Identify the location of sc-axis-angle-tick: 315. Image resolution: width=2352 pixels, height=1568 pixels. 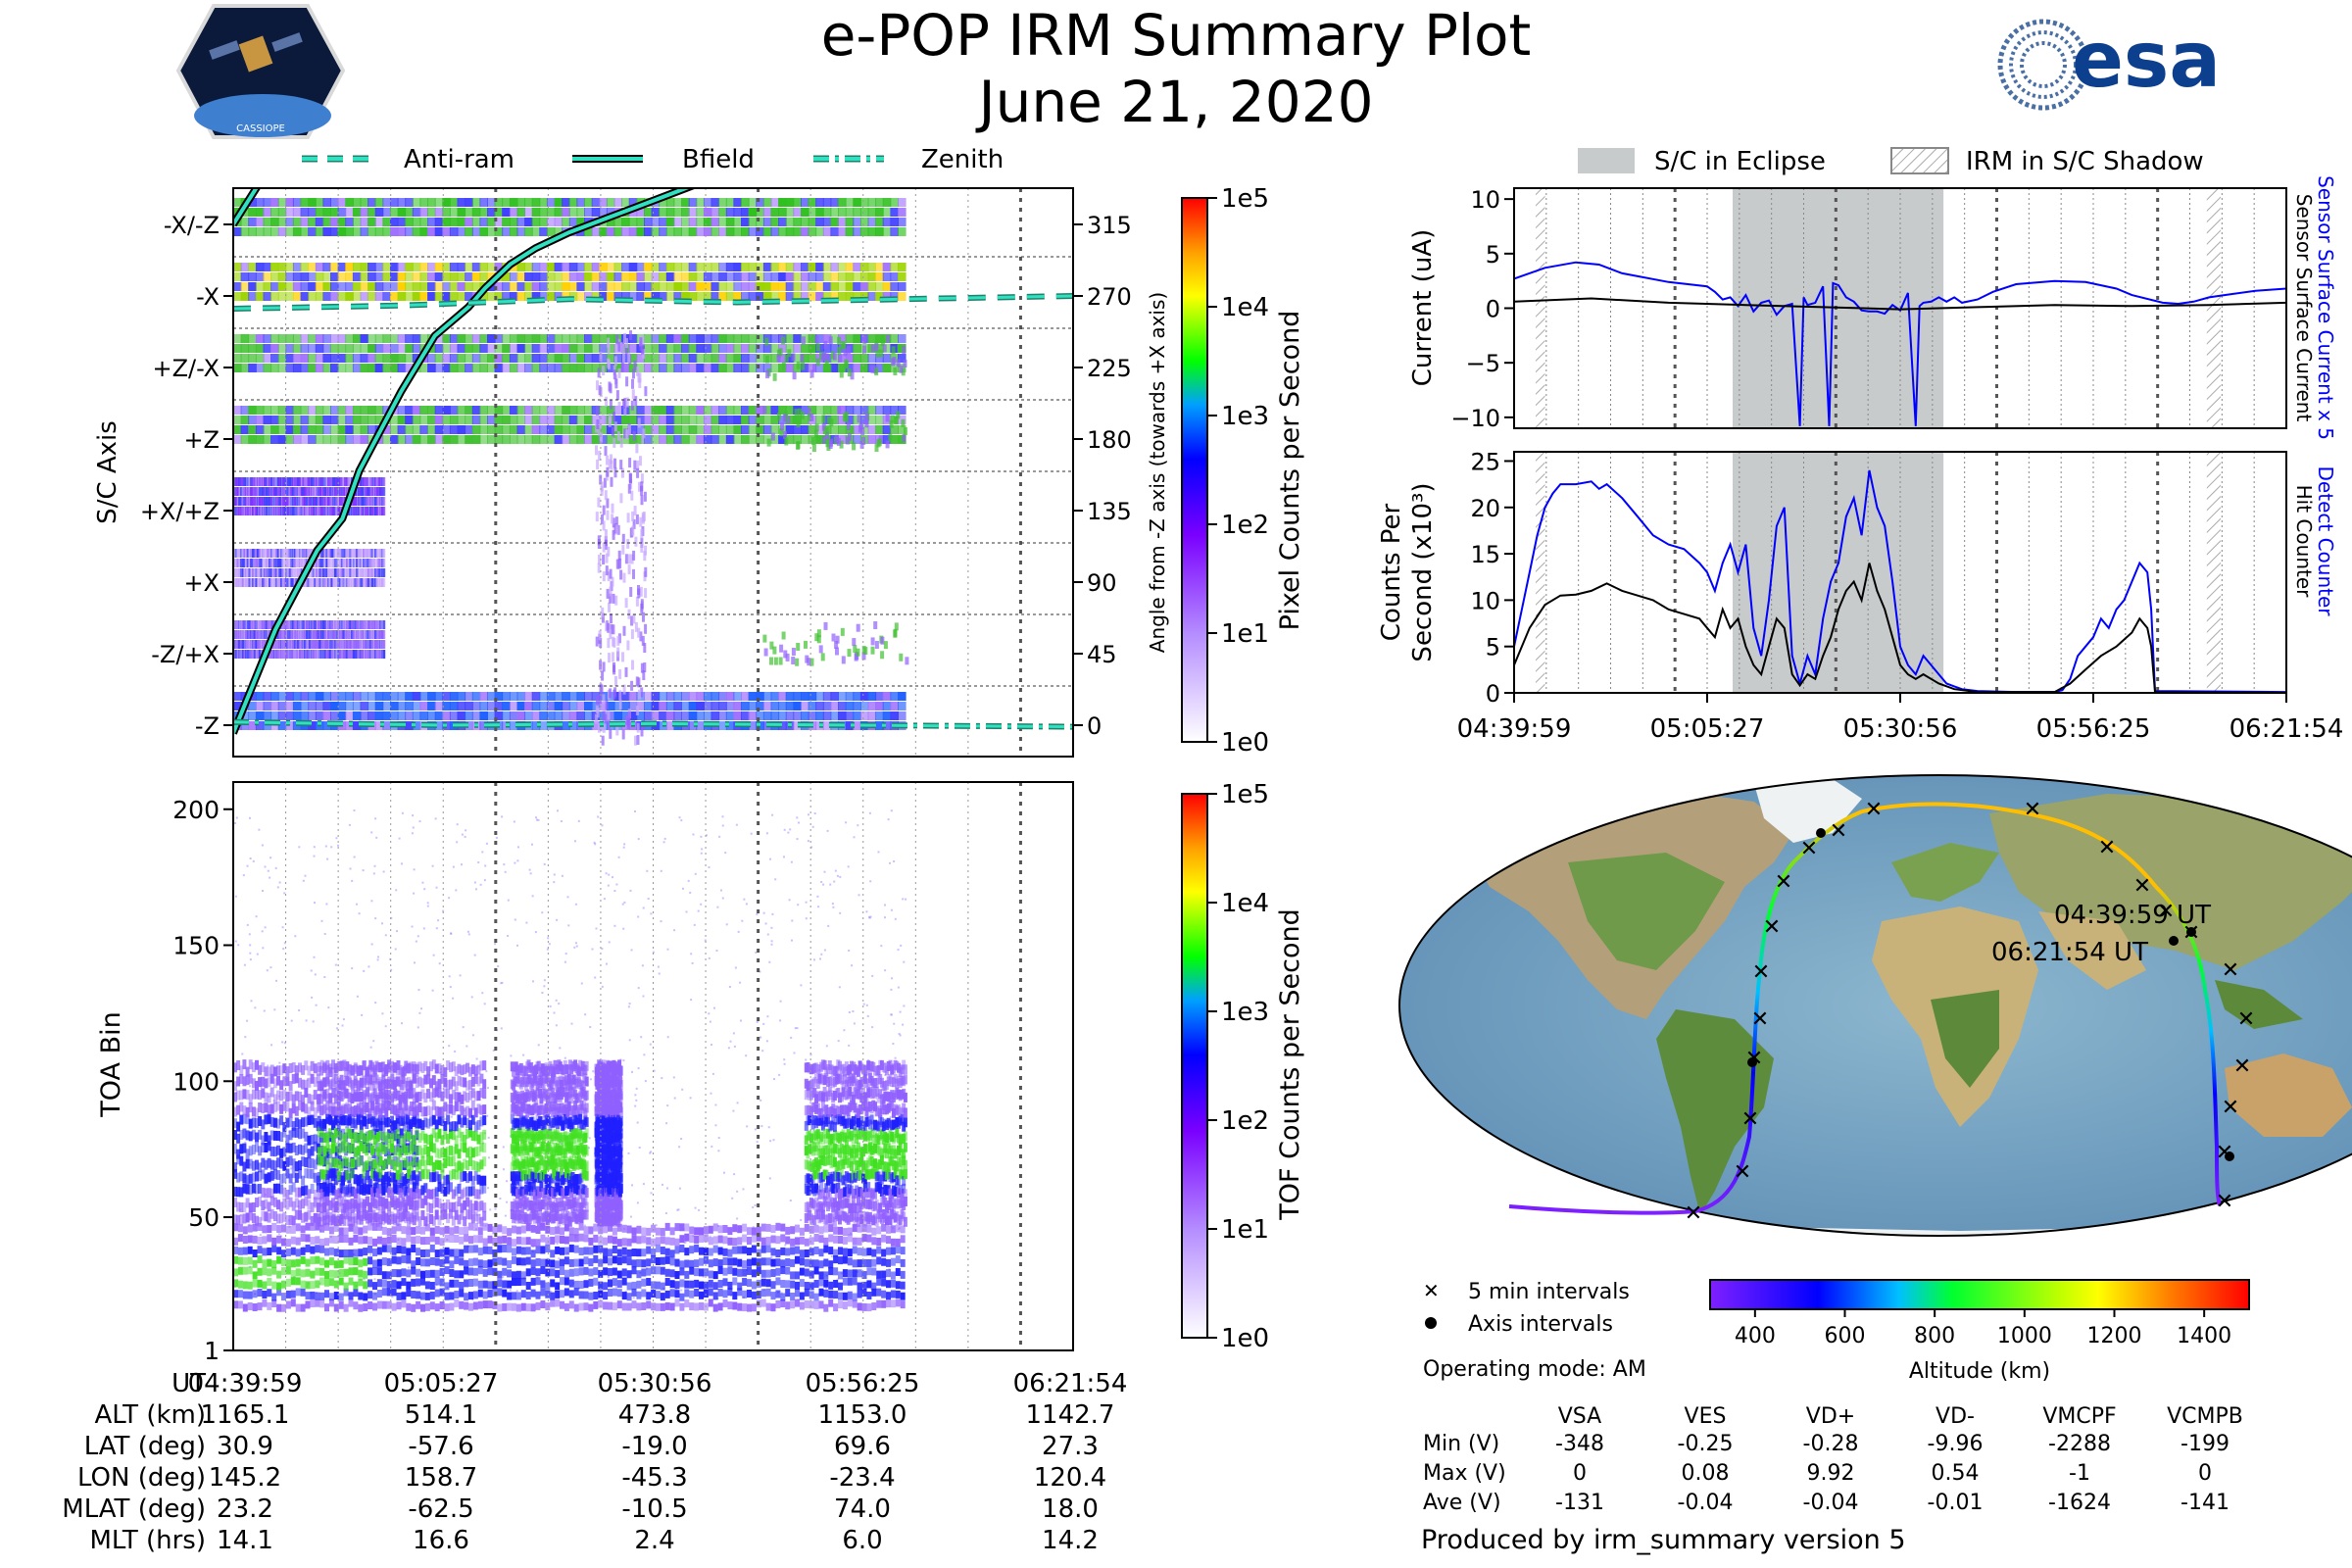
(1109, 225).